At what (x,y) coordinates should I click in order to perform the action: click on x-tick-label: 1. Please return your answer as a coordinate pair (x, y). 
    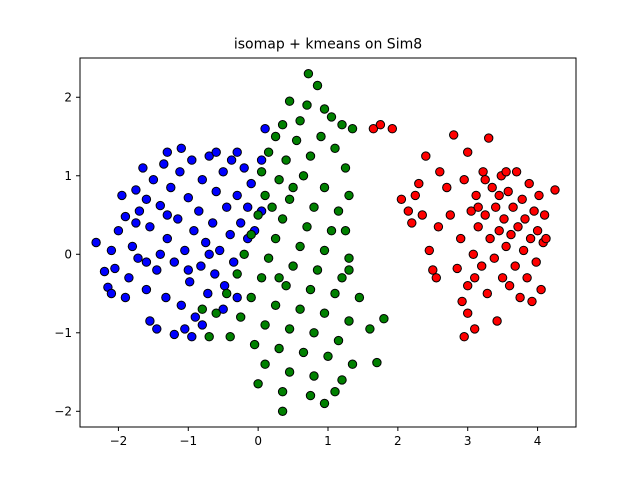
    Looking at the image, I should click on (328, 441).